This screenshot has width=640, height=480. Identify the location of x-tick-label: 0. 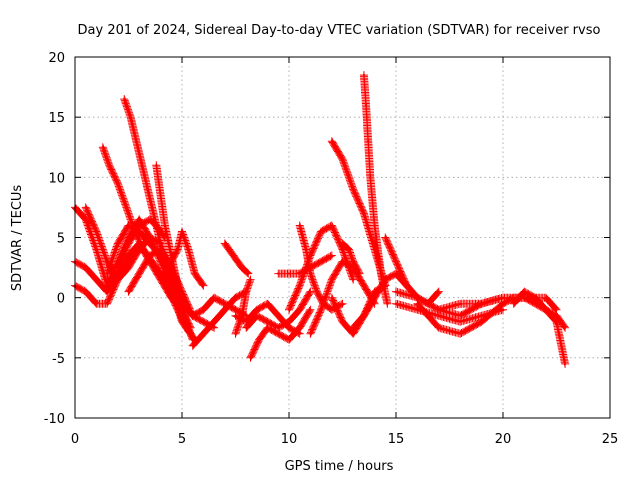
(75, 439).